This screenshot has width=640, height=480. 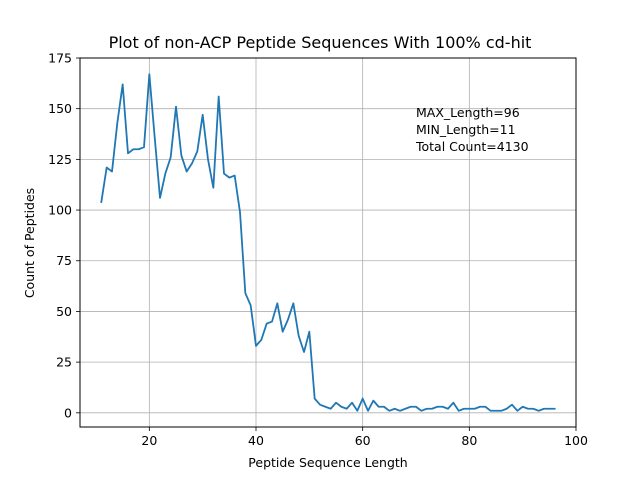 I want to click on y-tick-label: 100, so click(x=60, y=210).